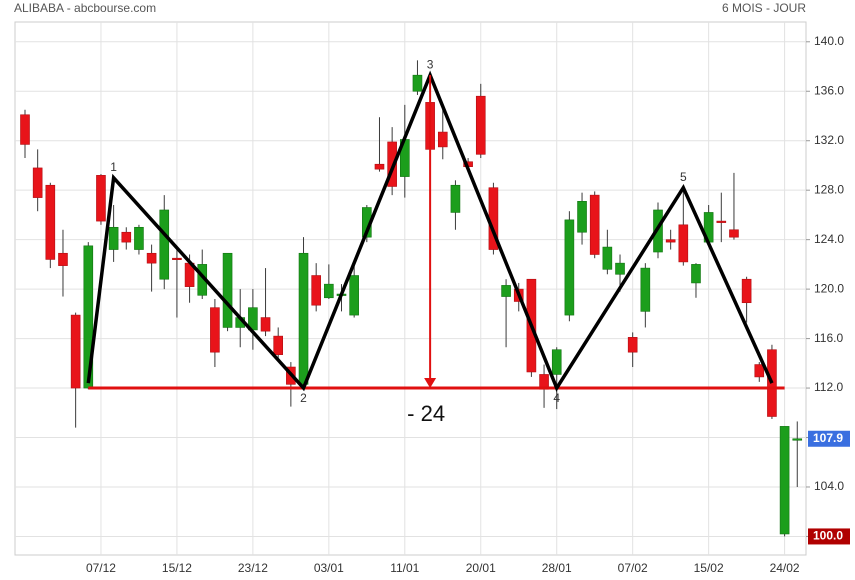  I want to click on price-label: 107.9, so click(828, 438).